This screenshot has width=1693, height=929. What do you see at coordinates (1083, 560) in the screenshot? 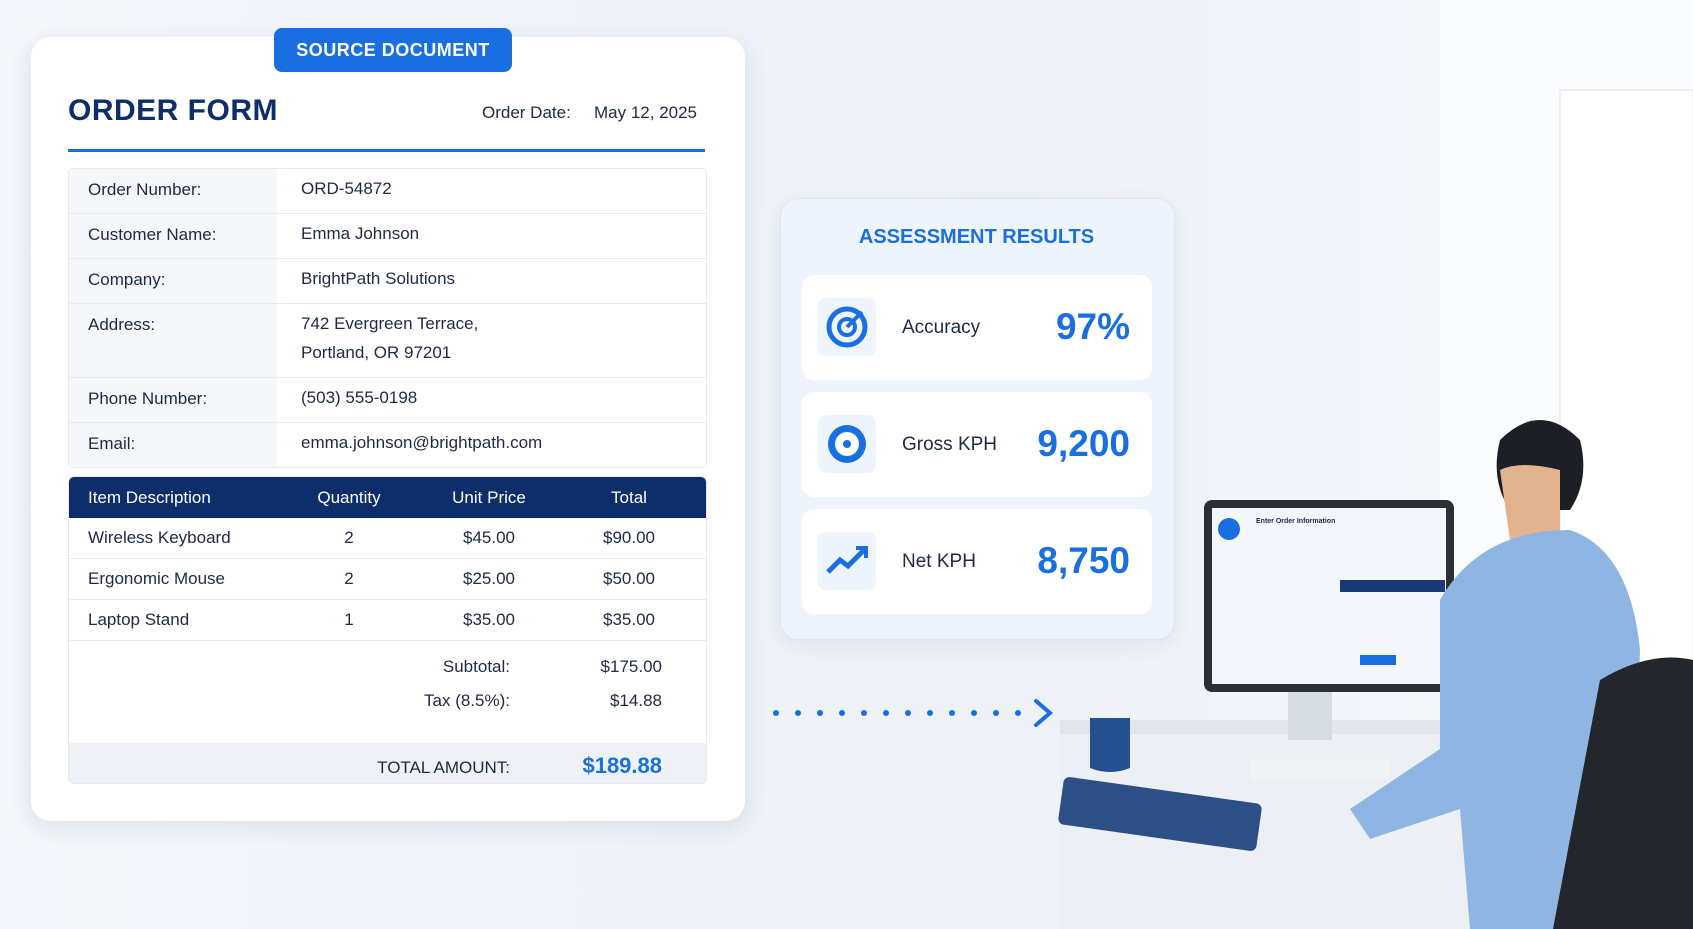
I see `metric-value: 8,750` at bounding box center [1083, 560].